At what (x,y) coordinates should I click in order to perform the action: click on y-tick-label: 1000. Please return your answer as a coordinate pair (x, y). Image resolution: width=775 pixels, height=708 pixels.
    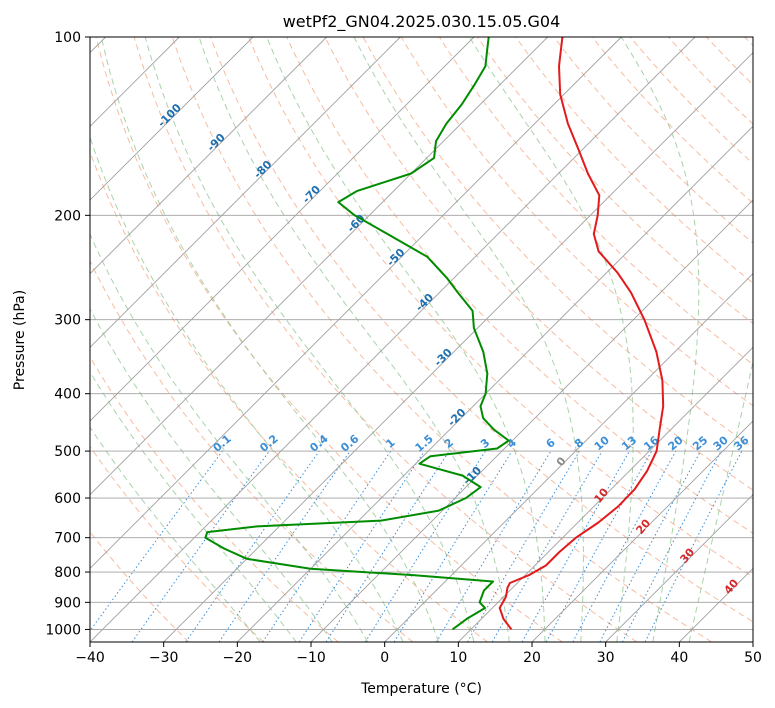
    Looking at the image, I should click on (63, 630).